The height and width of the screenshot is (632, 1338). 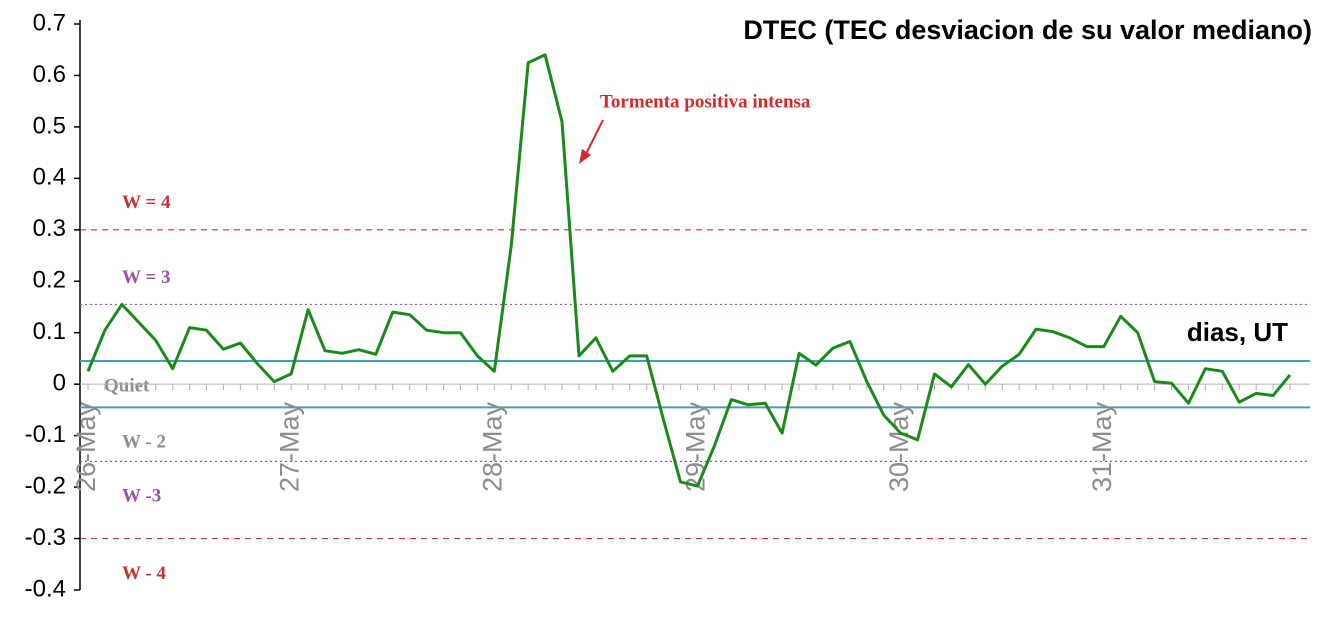 What do you see at coordinates (585, 156) in the screenshot?
I see `annotation-arrowhead` at bounding box center [585, 156].